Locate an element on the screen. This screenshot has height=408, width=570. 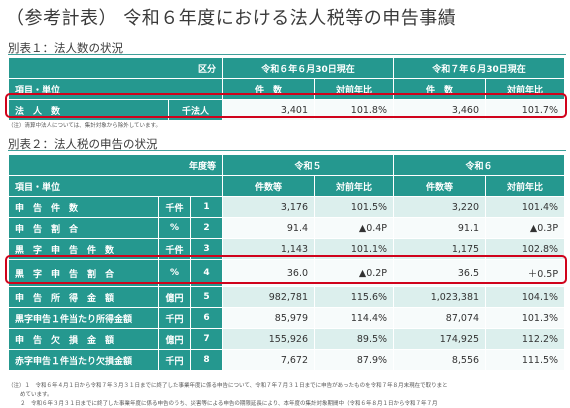
cell-ratio: 101.1% is located at coordinates (354, 249).